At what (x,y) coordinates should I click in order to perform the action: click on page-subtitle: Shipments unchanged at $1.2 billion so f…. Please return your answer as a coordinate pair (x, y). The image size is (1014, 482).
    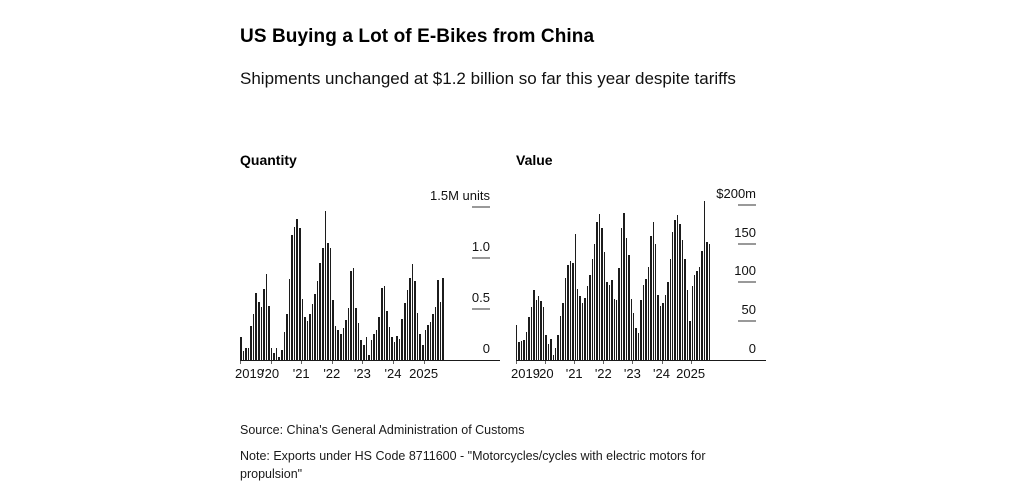
    Looking at the image, I should click on (488, 78).